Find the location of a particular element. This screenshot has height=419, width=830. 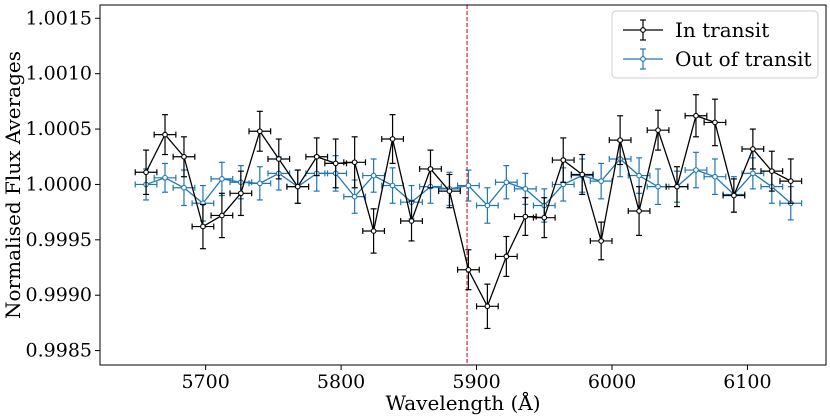

y-tick-label: 1.0010 is located at coordinates (59, 74).